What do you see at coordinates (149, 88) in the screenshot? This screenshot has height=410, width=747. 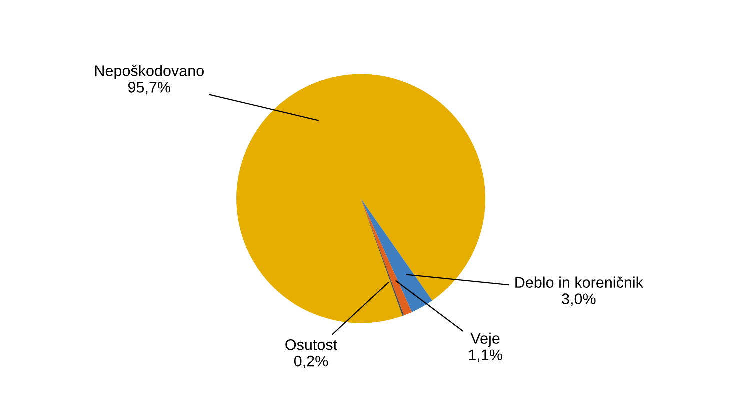 I see `data-label: 95,7%` at bounding box center [149, 88].